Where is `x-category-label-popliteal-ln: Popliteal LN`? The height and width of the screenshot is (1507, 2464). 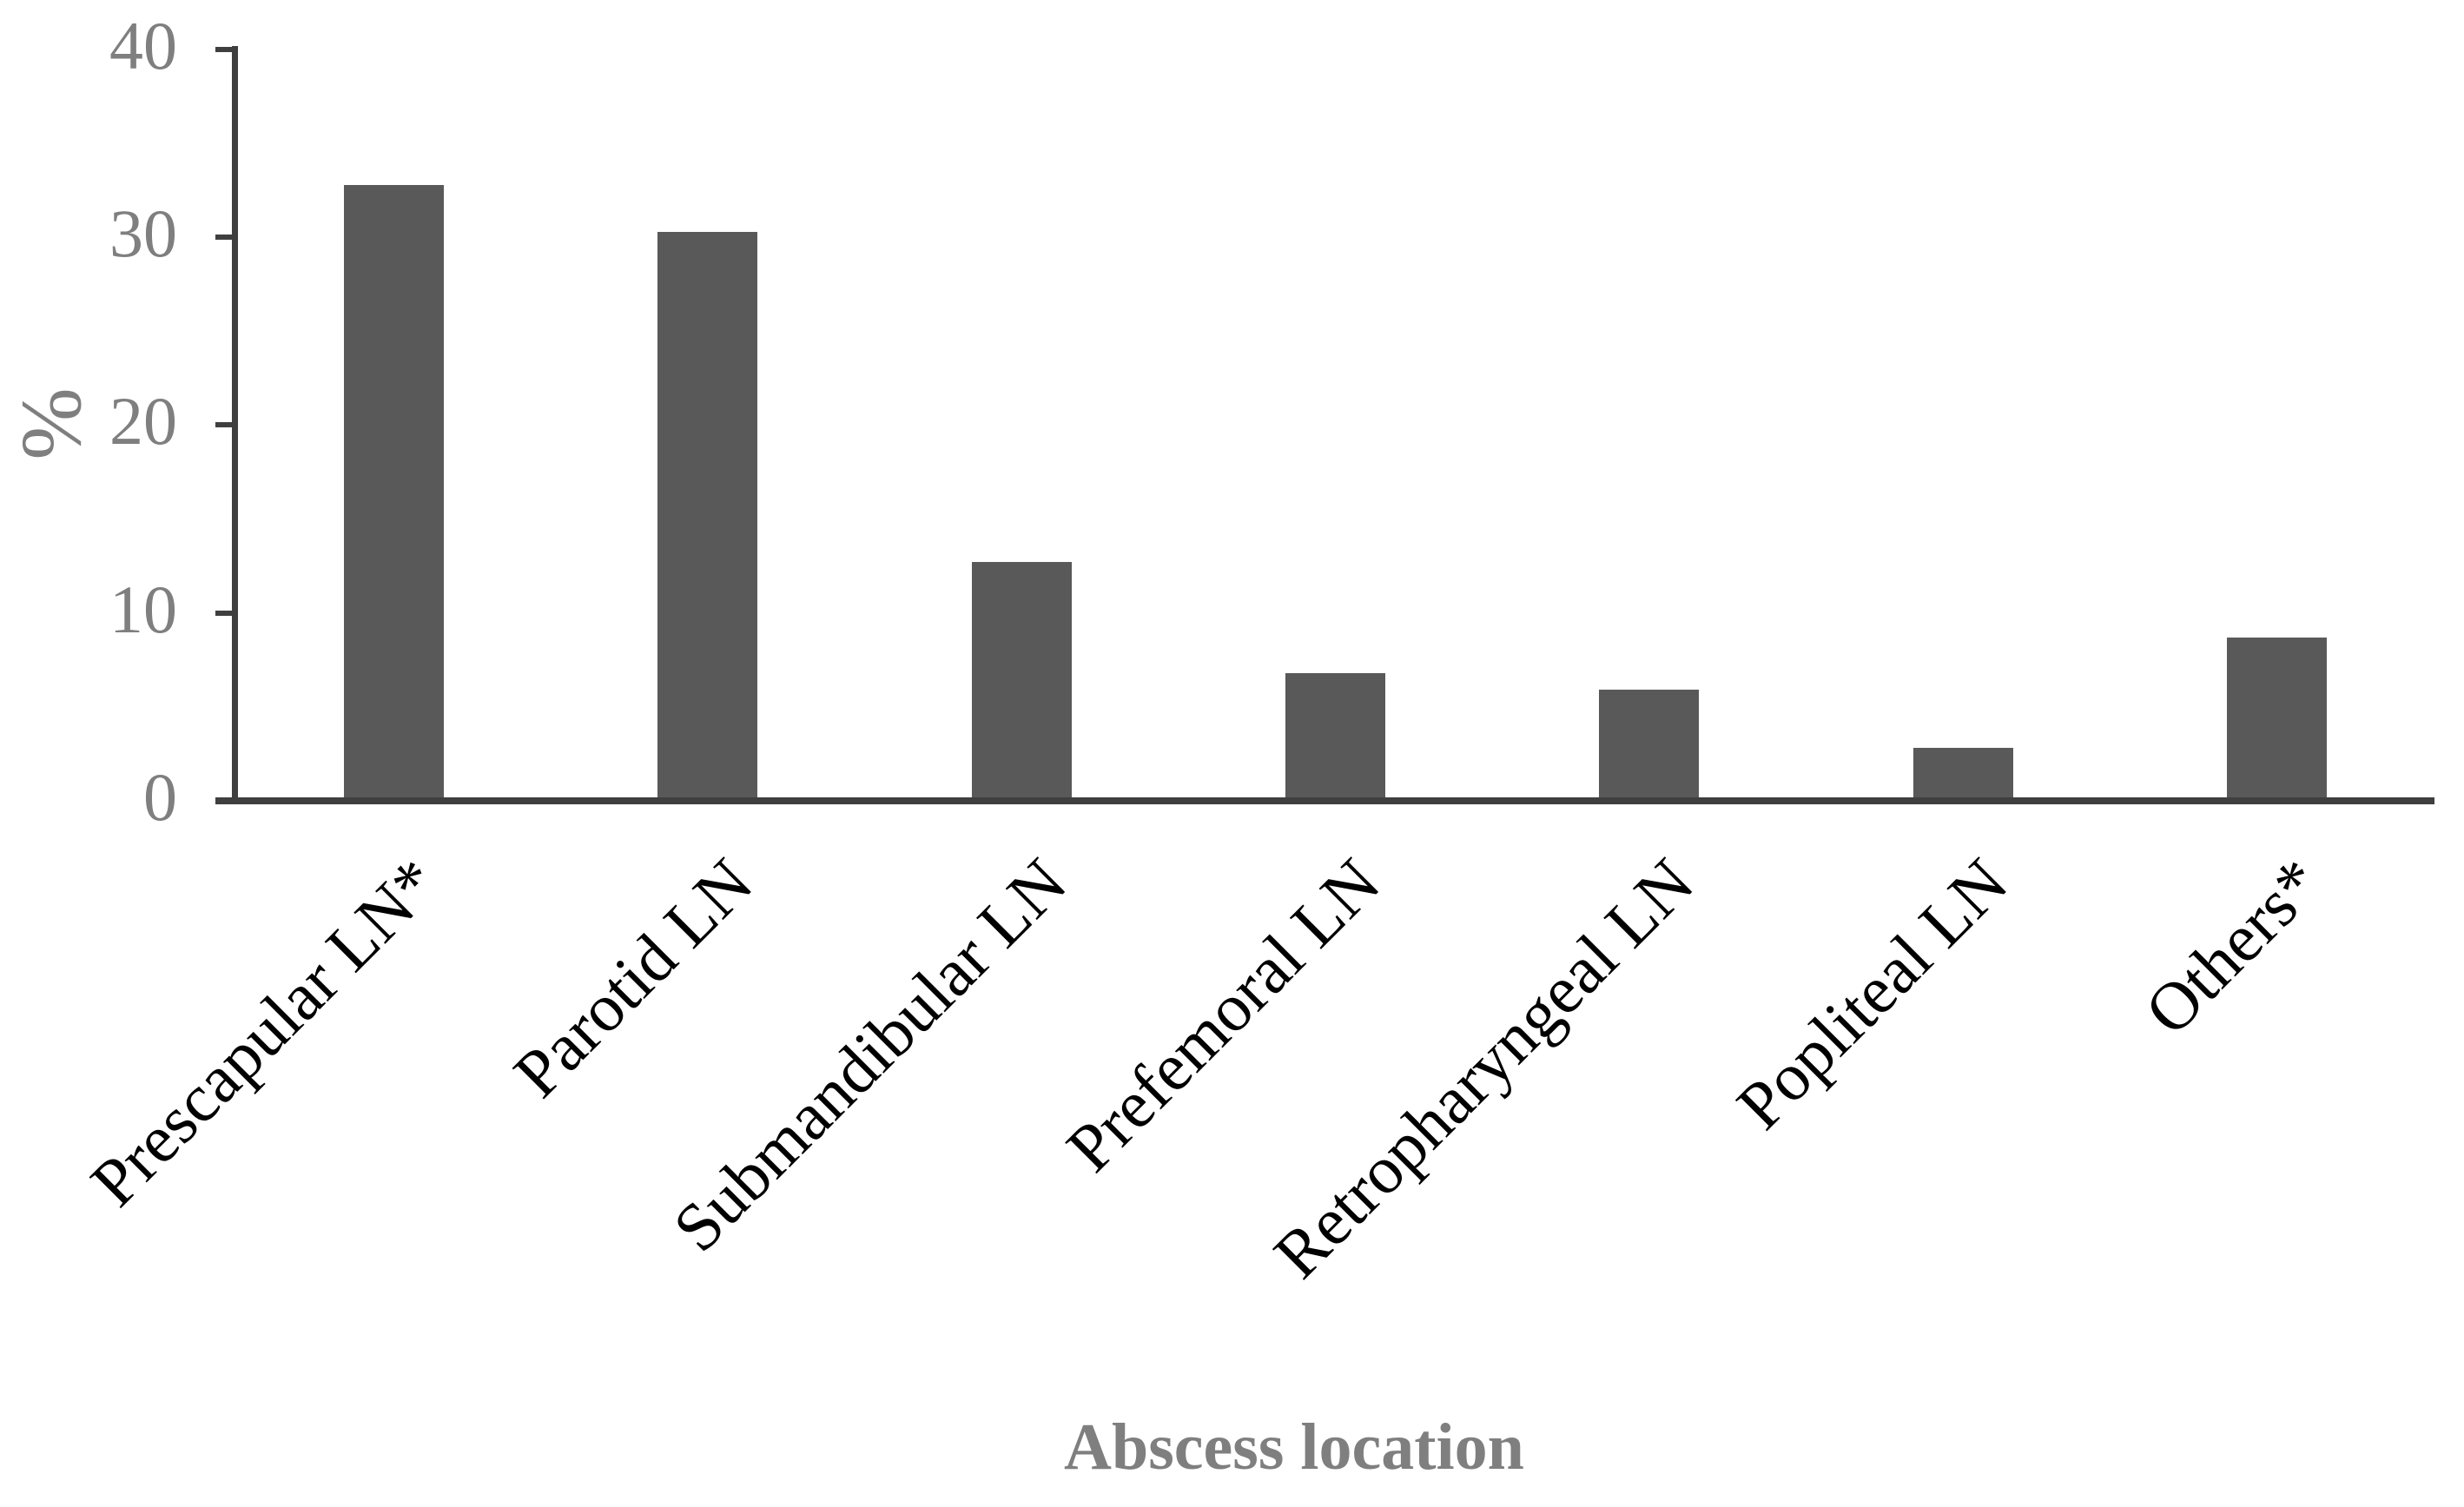 x-category-label-popliteal-ln: Popliteal LN is located at coordinates (1872, 994).